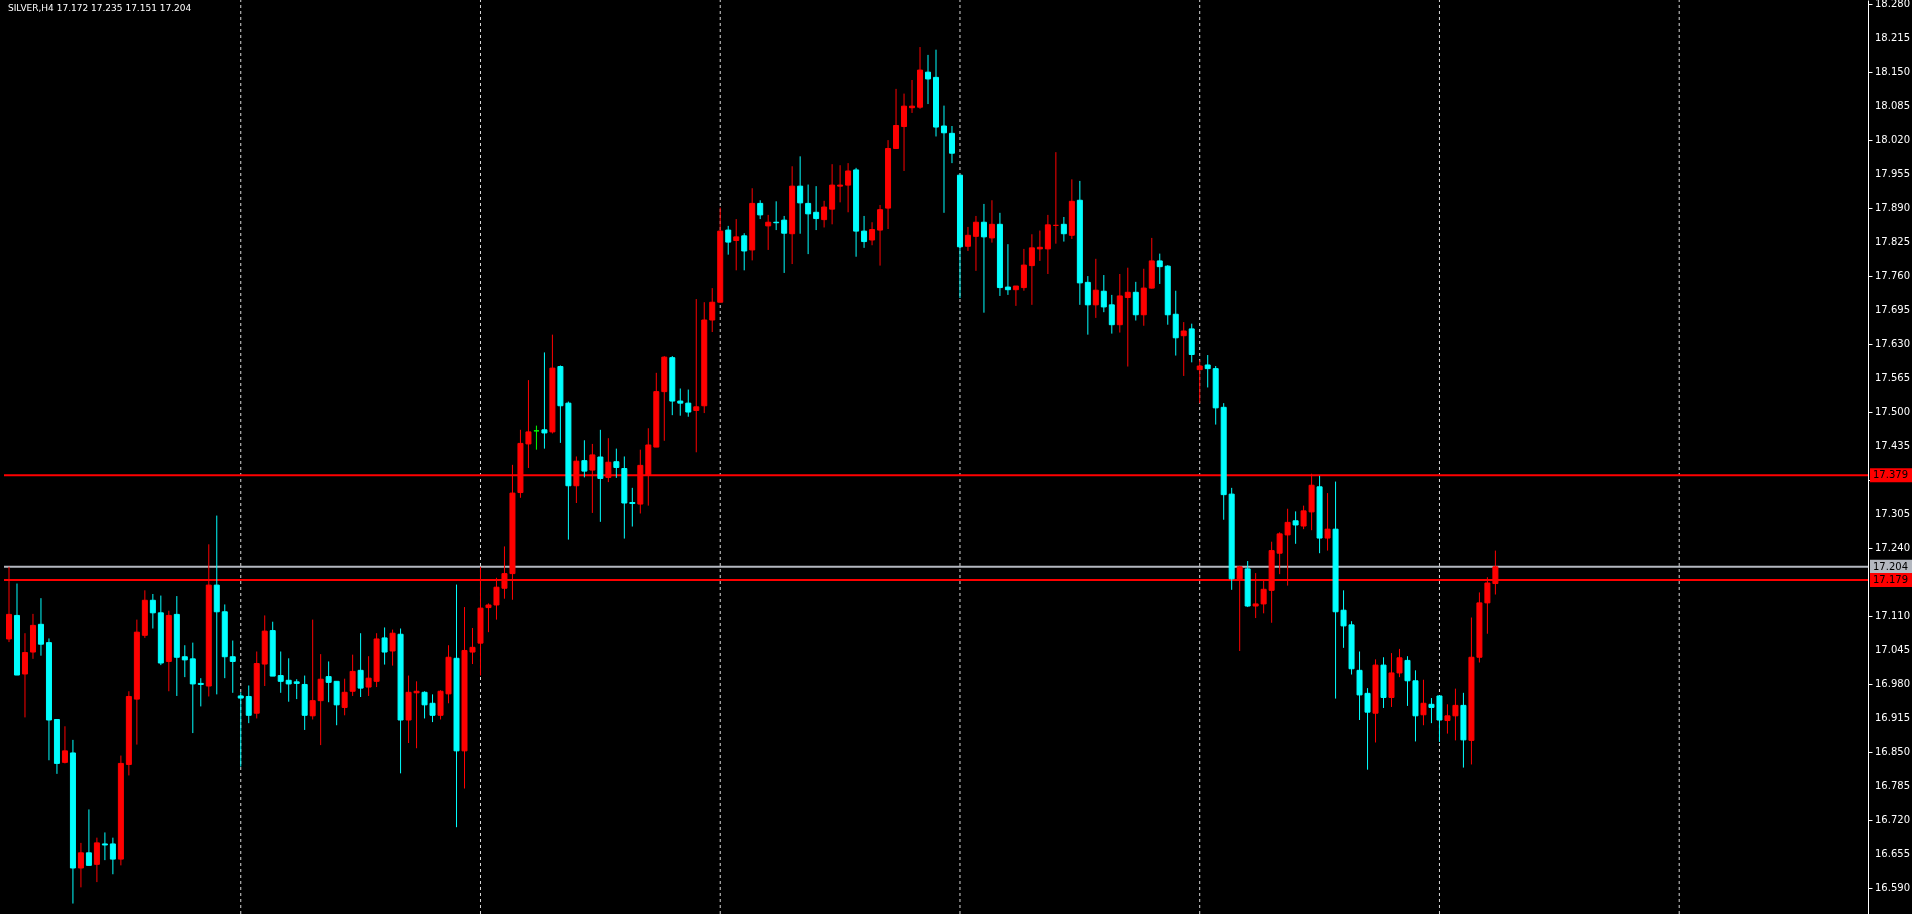 This screenshot has width=1912, height=914. Describe the element at coordinates (1890, 579) in the screenshot. I see `ref-line-label: 17.179` at that location.